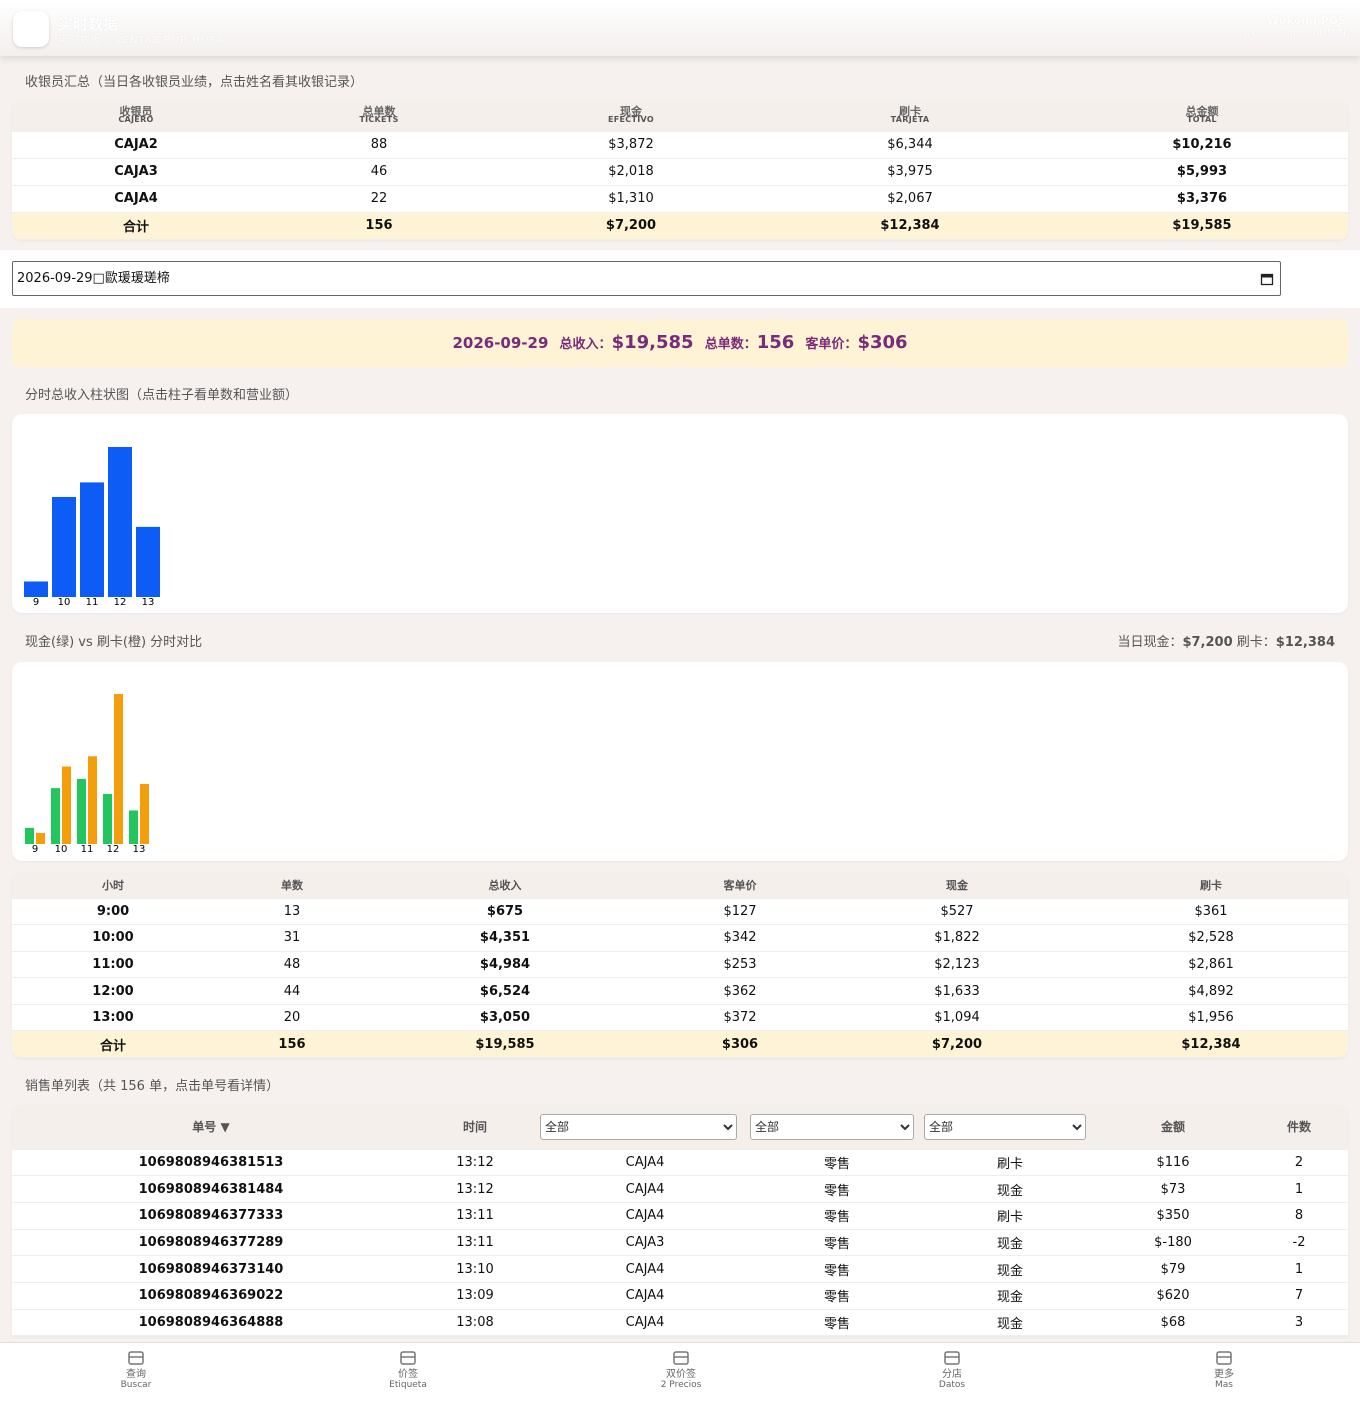 Image resolution: width=1360 pixels, height=1401 pixels. Describe the element at coordinates (136, 172) in the screenshot. I see `table-cell: CAJA3` at that location.